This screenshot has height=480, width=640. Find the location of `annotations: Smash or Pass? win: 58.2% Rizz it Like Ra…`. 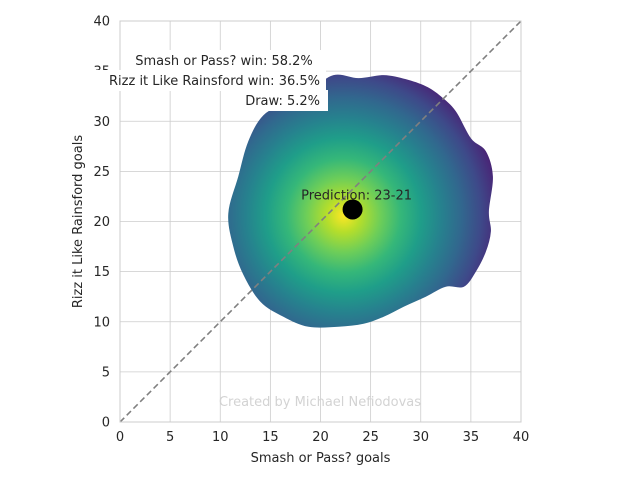

annotations: Smash or Pass? win: 58.2% Rizz it Like Ra… is located at coordinates (208, 80).